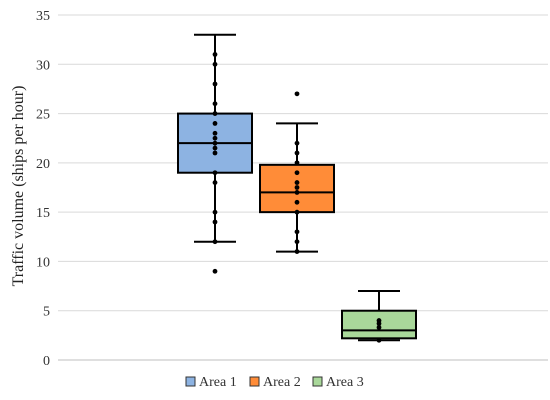 The height and width of the screenshot is (400, 550). Describe the element at coordinates (43, 16) in the screenshot. I see `y-tick-label: 35` at that location.